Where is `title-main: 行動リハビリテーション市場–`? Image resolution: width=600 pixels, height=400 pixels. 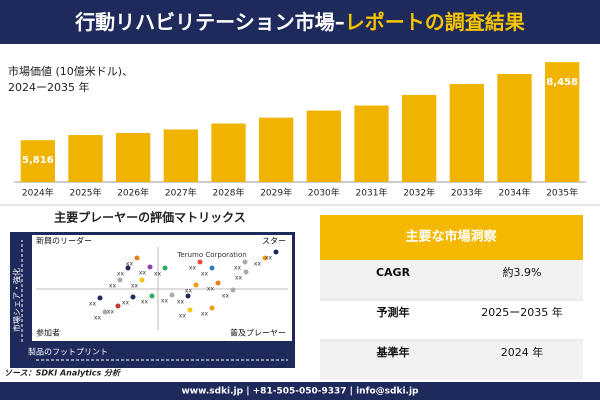
title-main: 行動リハビリテーション市場– is located at coordinates (209, 22).